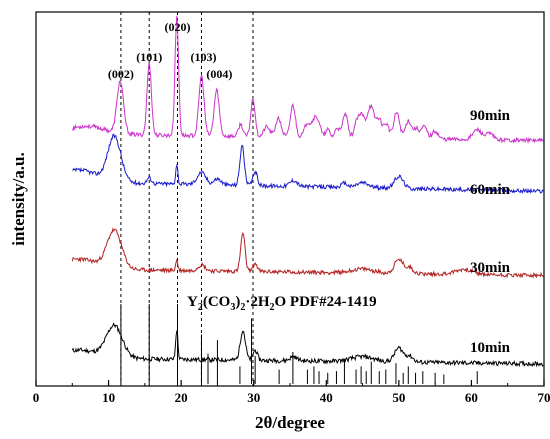  Describe the element at coordinates (18, 199) in the screenshot. I see `y-axis-title: intensity/a.u.` at that location.